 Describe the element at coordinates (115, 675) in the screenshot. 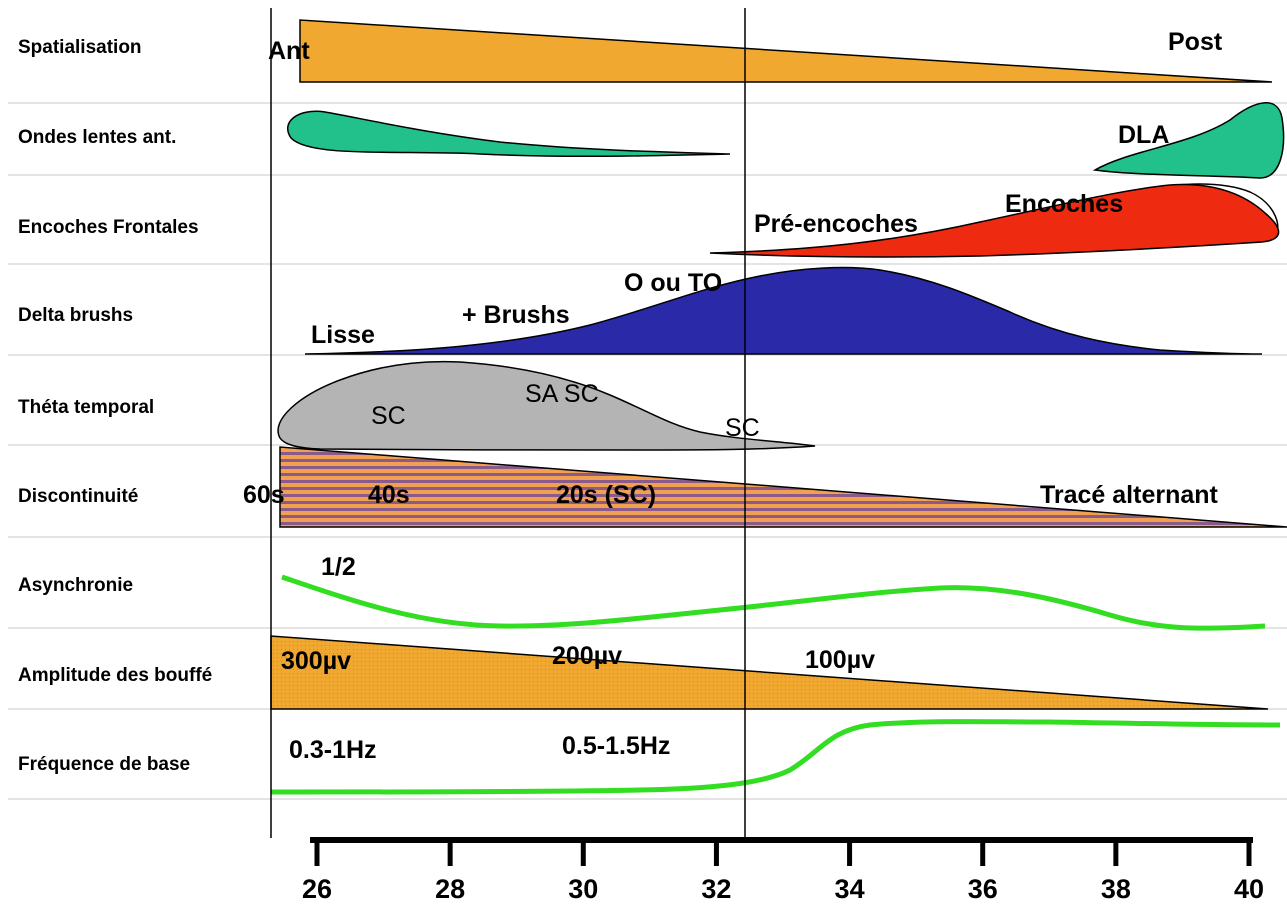

I see `row-label-amplitude: Amplitude des bouffé` at that location.